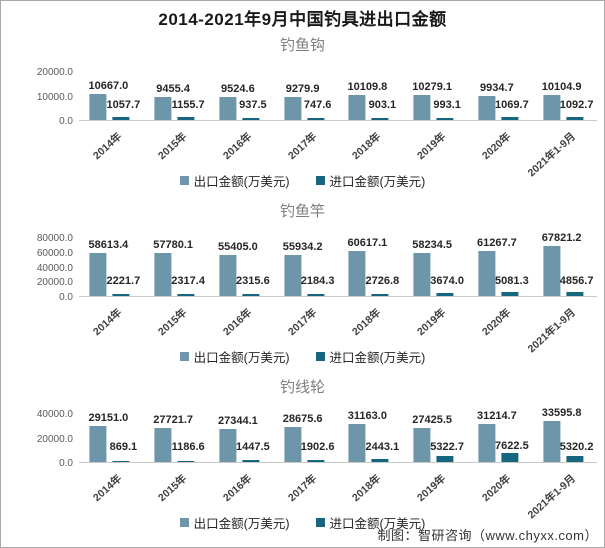 This screenshot has width=605, height=548. I want to click on y-axis-tick-label: 0.0, so click(66, 463).